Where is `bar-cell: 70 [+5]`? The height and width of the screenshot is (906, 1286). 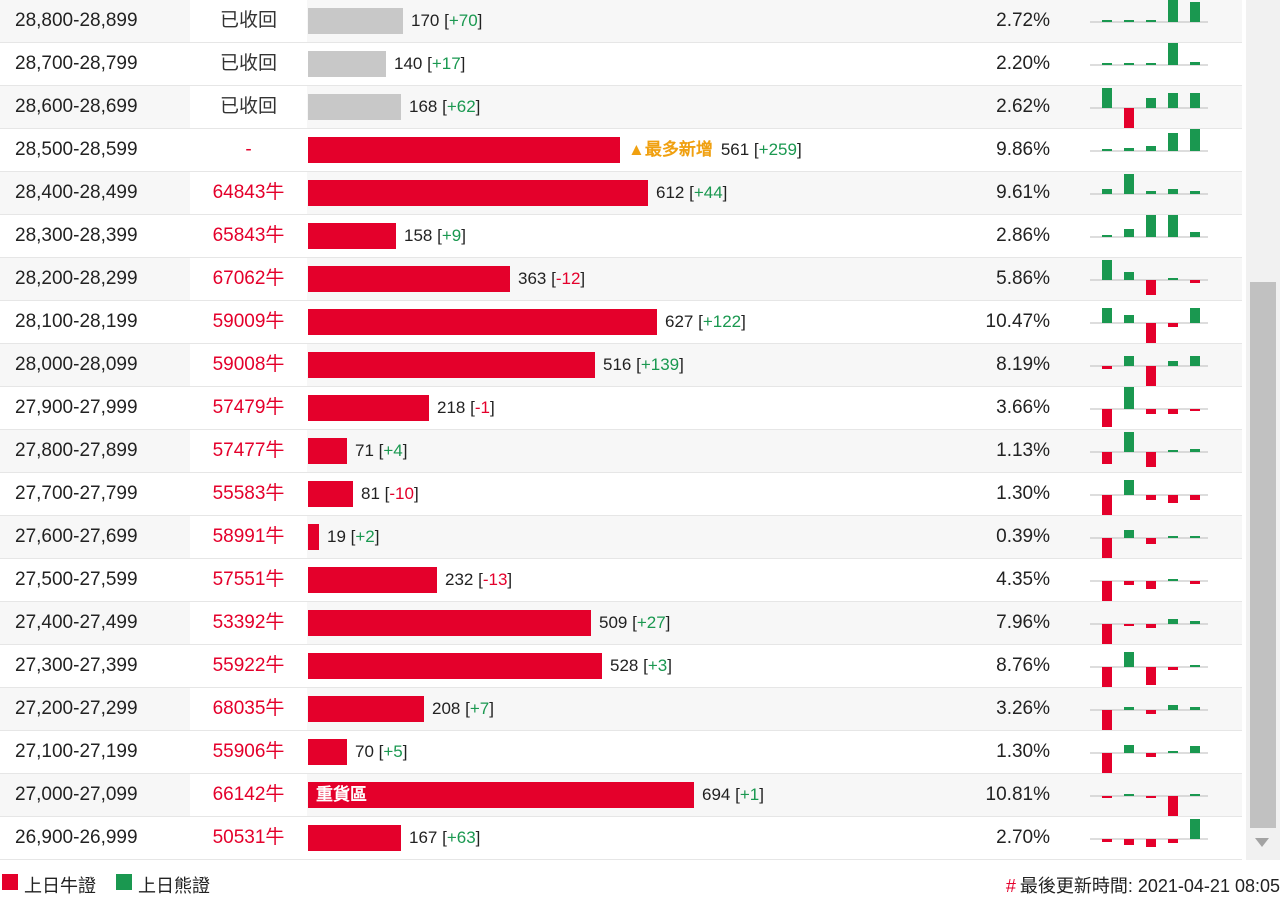
bar-cell: 70 [+5] is located at coordinates (628, 752).